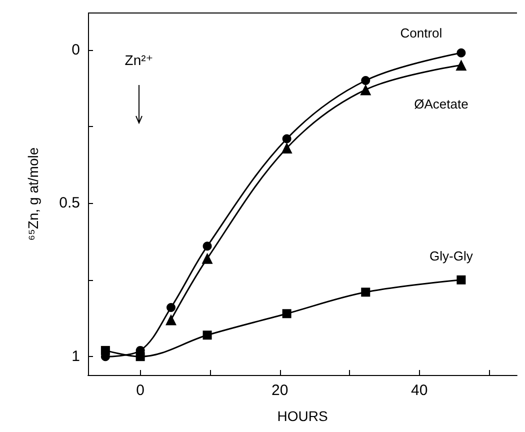  What do you see at coordinates (140, 390) in the screenshot?
I see `x-tick-label: 0` at bounding box center [140, 390].